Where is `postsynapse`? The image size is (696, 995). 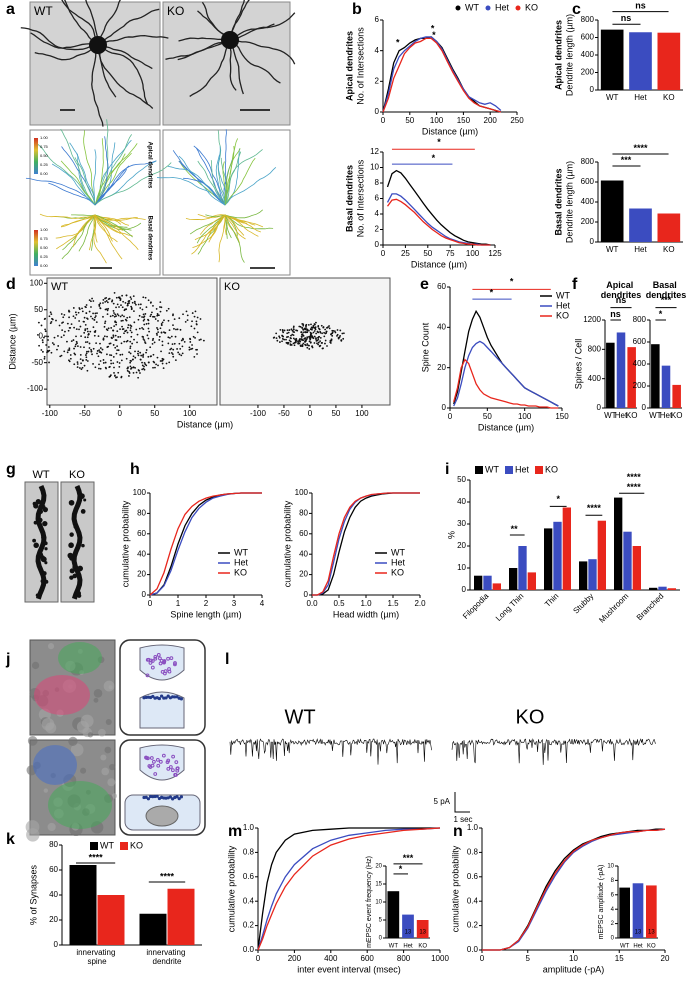 postsynapse is located at coordinates (162, 710).